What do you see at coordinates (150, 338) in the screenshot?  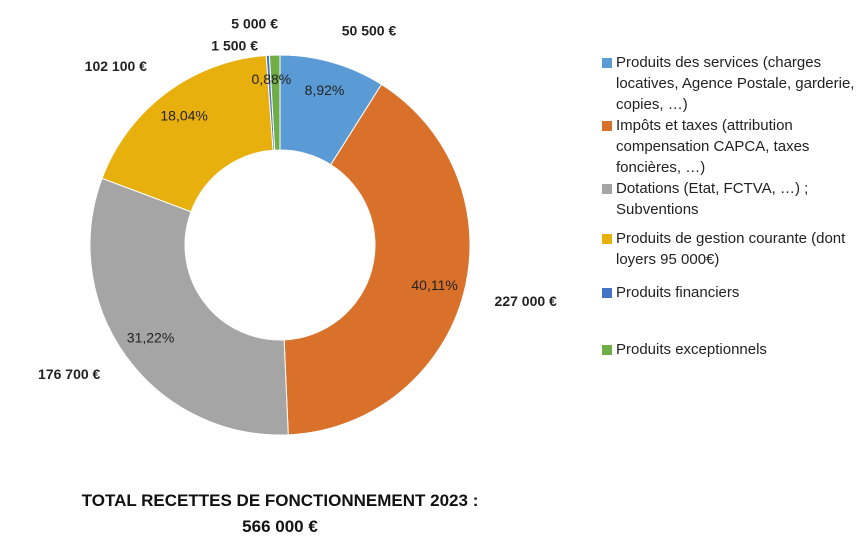 I see `percent-label: 31,22%` at bounding box center [150, 338].